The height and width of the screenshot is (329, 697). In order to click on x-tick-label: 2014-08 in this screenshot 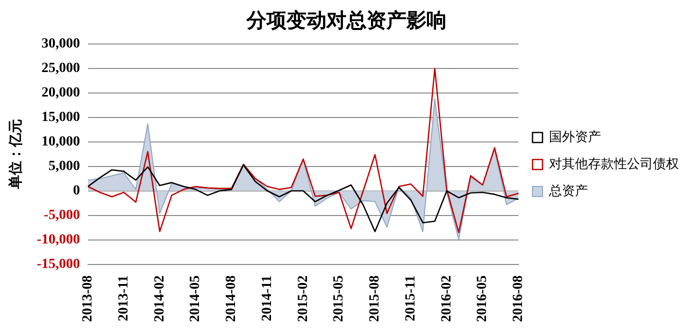, I will do `click(232, 298)`.